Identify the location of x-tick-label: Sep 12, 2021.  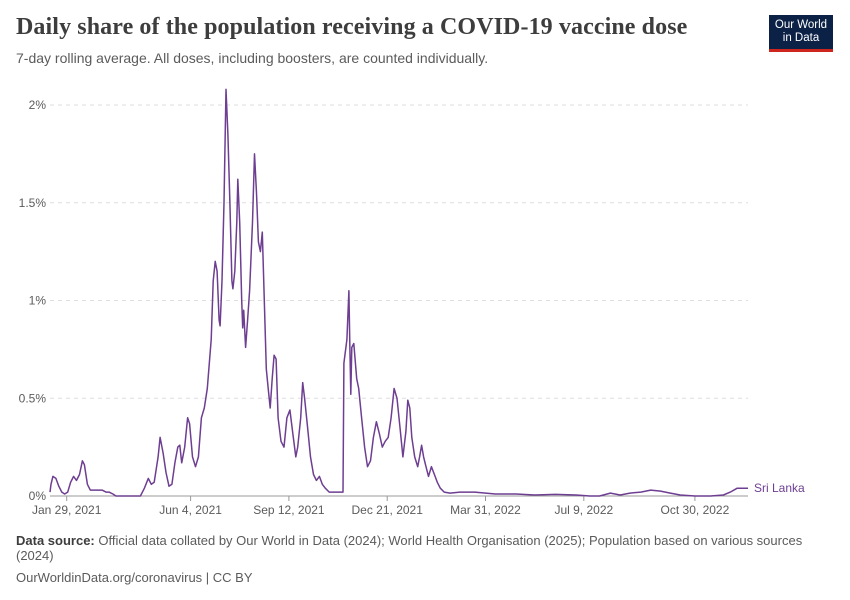
(289, 510).